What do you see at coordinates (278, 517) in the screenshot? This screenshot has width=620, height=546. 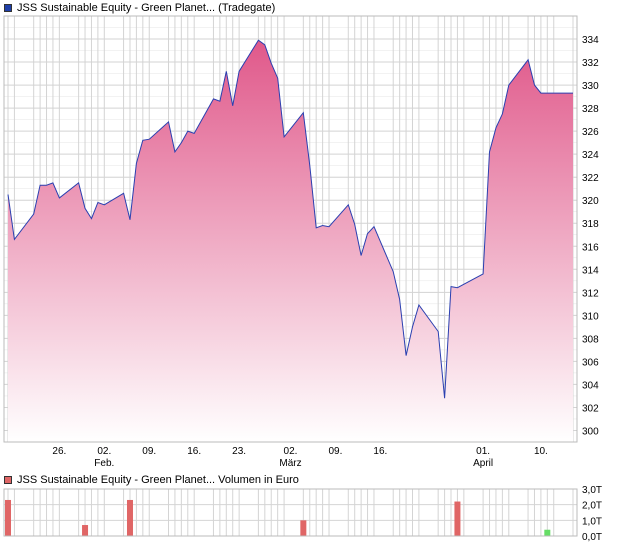 I see `volume-bars` at bounding box center [278, 517].